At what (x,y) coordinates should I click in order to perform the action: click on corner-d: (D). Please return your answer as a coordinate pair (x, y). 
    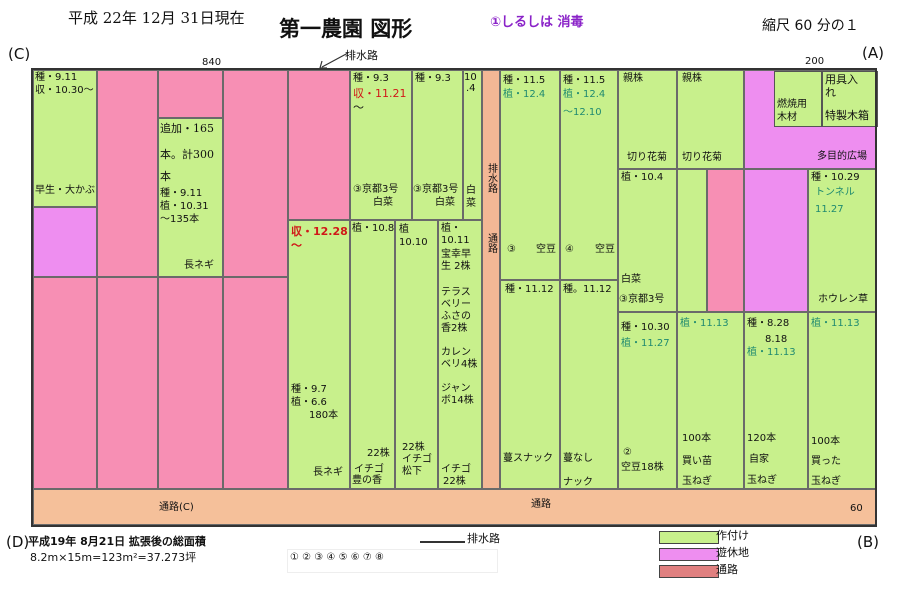
    Looking at the image, I should click on (18, 542).